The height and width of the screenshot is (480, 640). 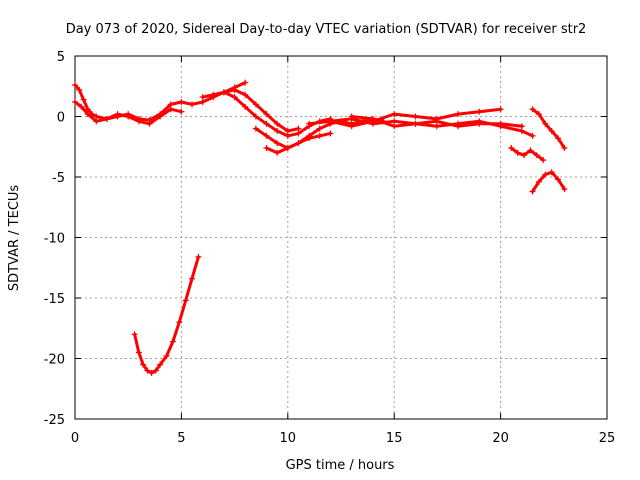 What do you see at coordinates (340, 465) in the screenshot?
I see `x-axis-label: GPS time / hours` at bounding box center [340, 465].